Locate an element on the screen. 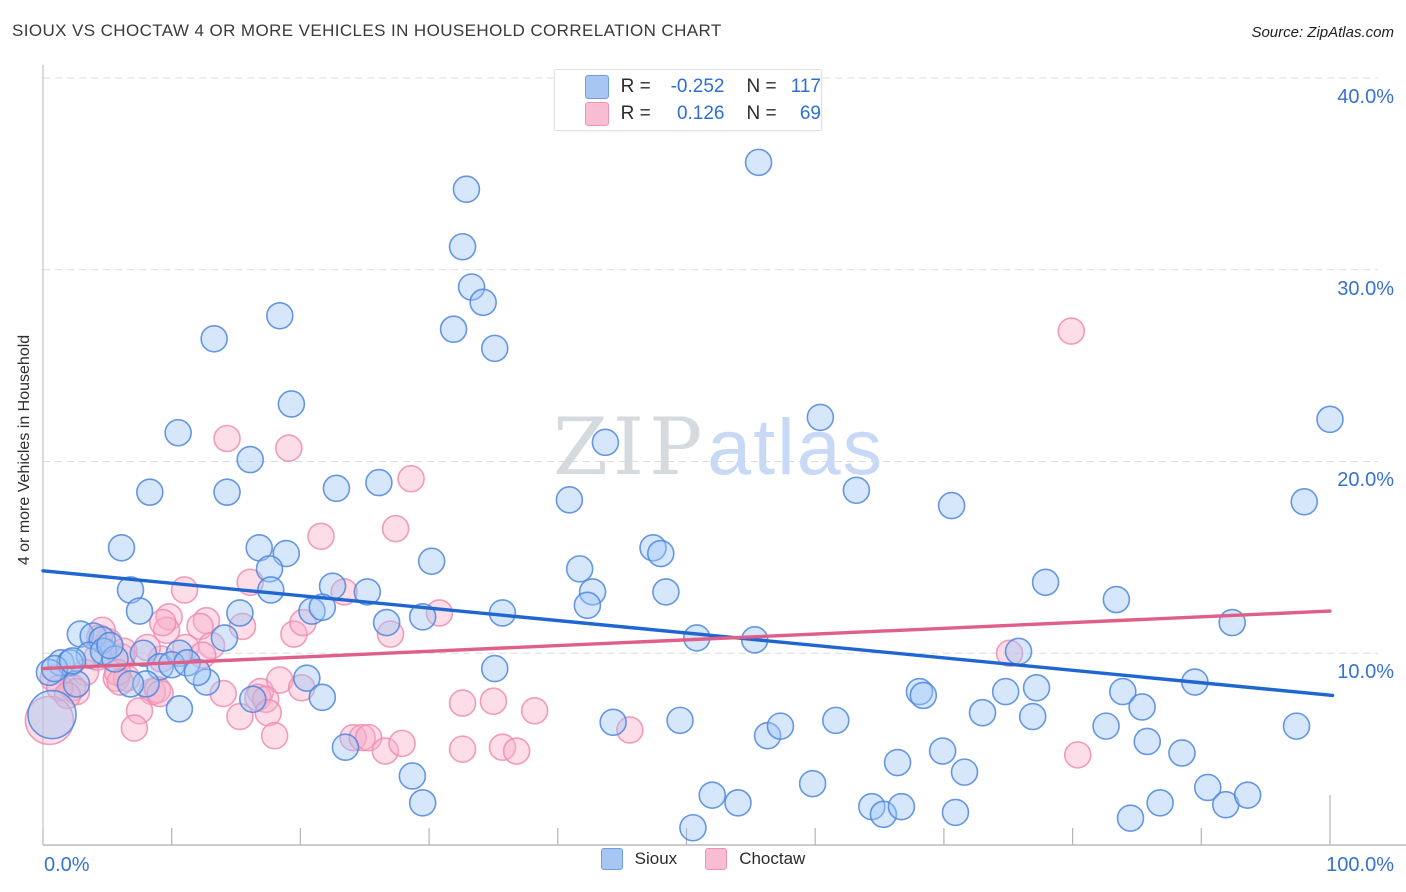 This screenshot has width=1406, height=892. legend-item-choctaw: Choctaw is located at coordinates (755, 859).